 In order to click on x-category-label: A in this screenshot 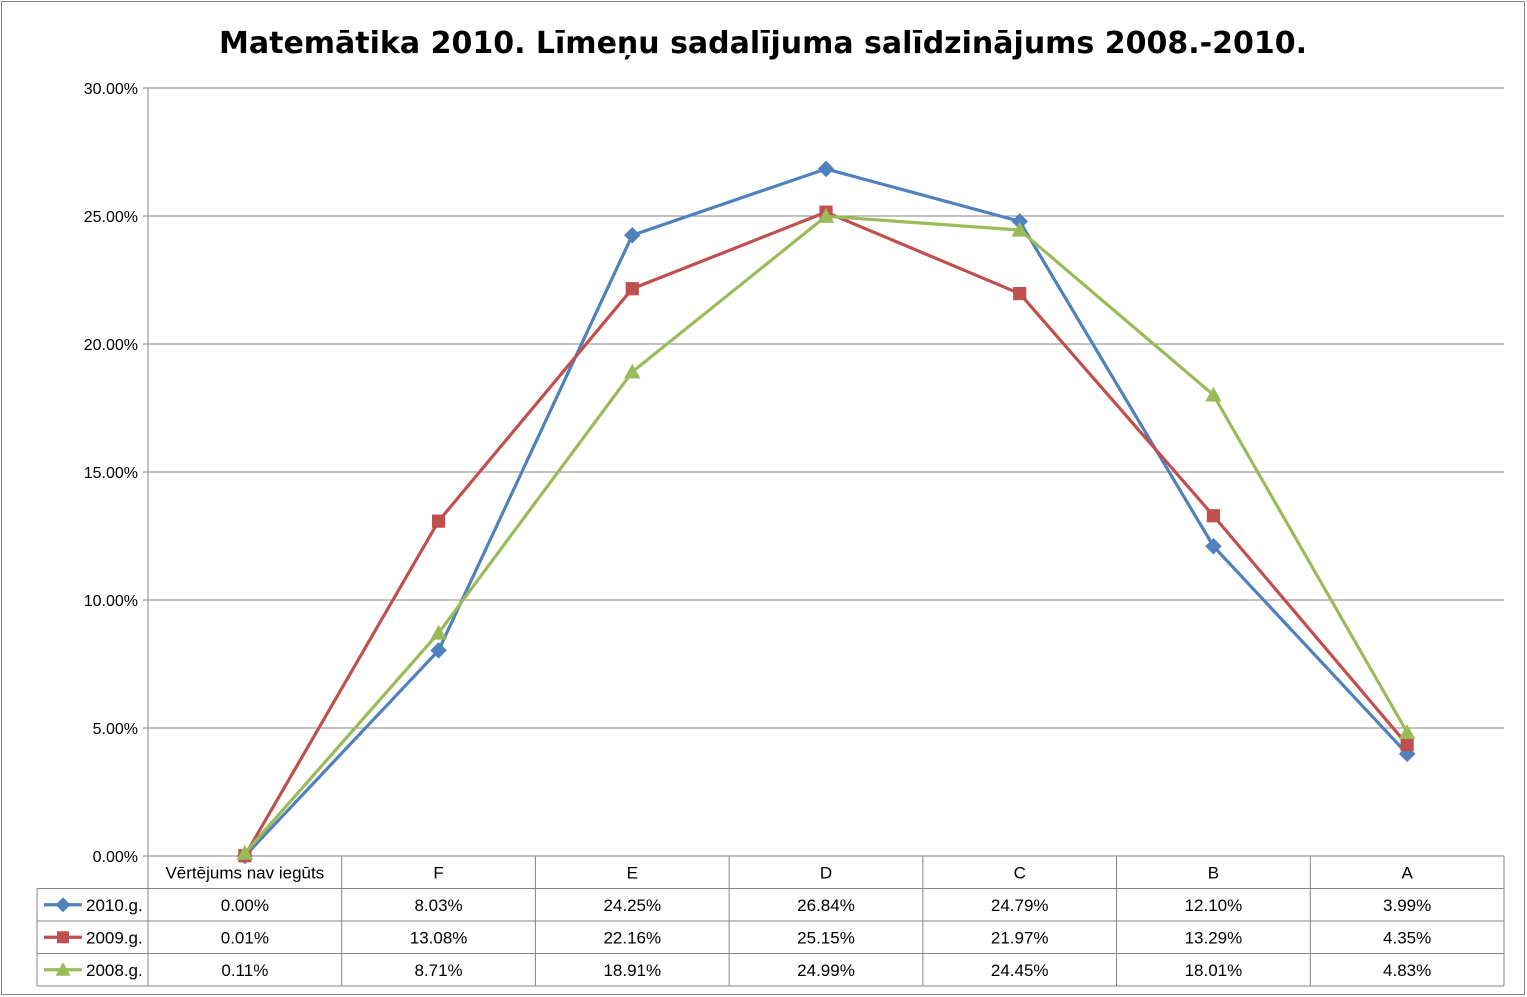, I will do `click(1407, 872)`.